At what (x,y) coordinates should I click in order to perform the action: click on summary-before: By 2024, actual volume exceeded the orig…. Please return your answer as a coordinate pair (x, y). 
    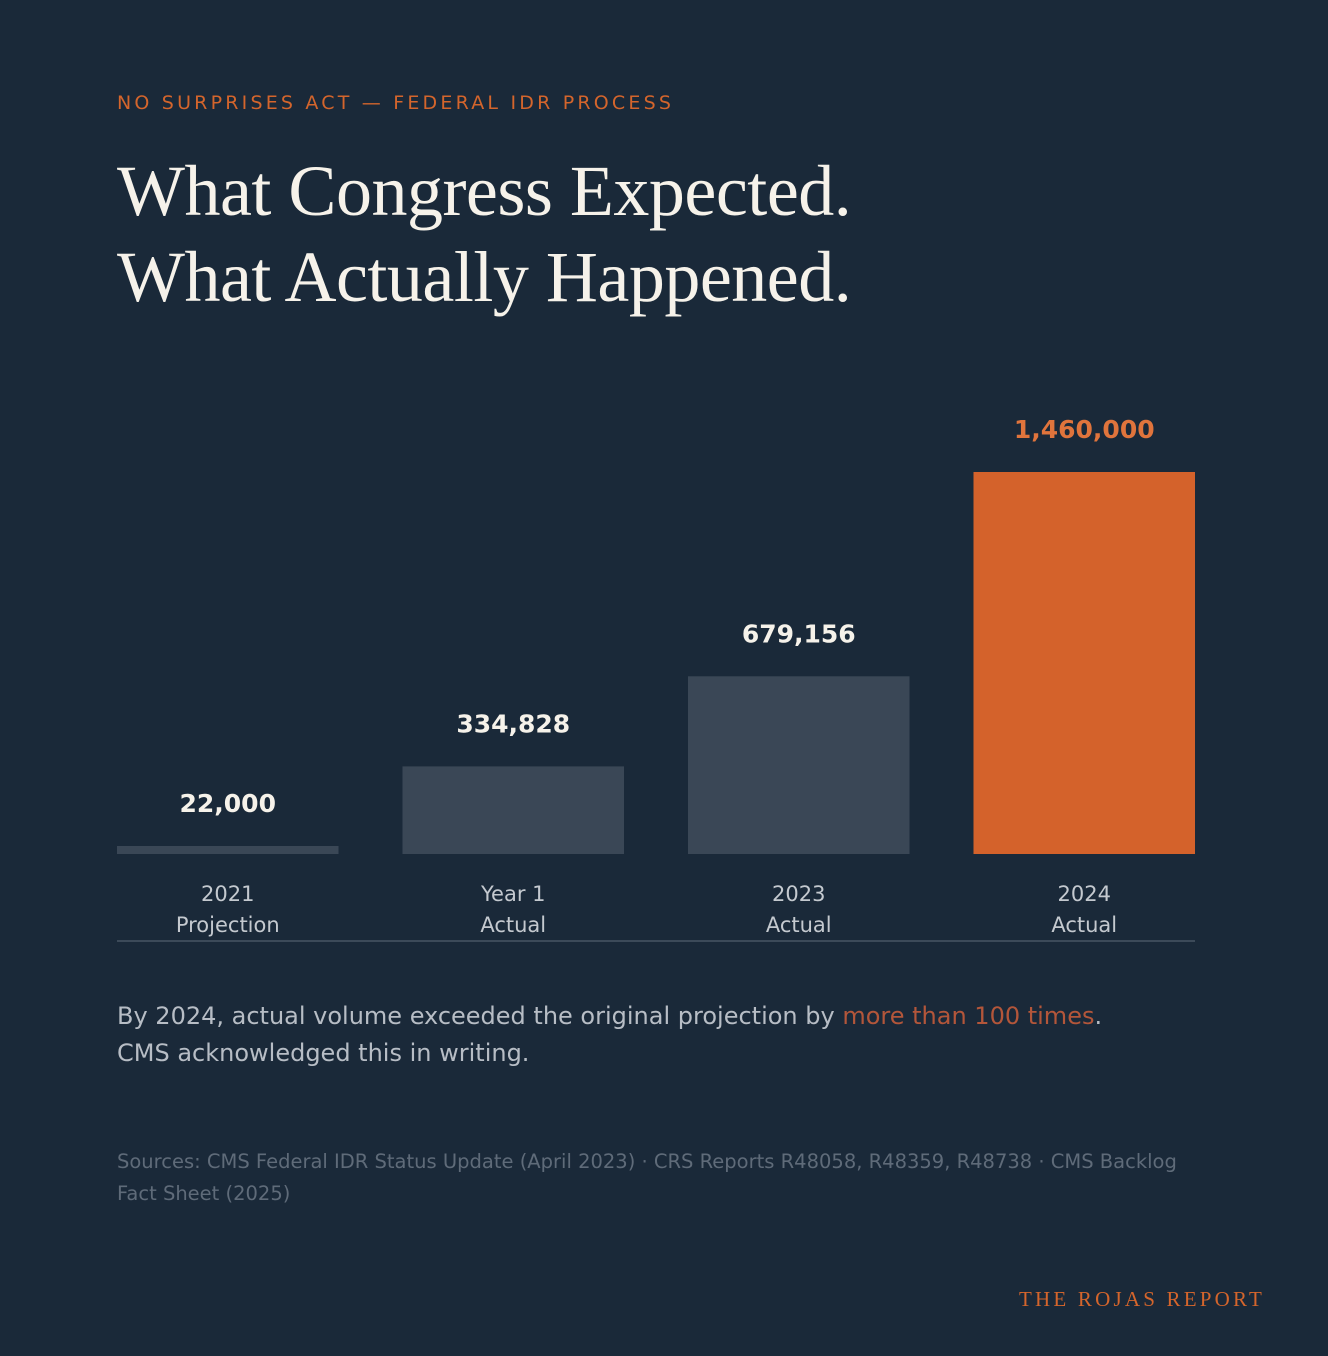
    Looking at the image, I should click on (480, 1016).